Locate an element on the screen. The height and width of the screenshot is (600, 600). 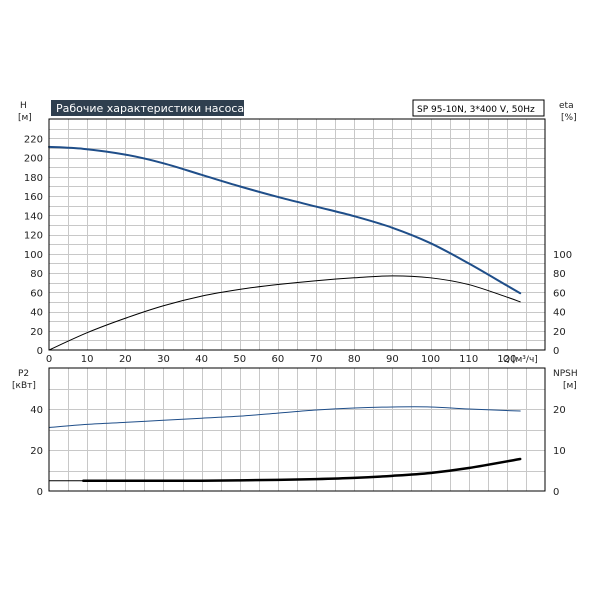
q-tick-label: 40 is located at coordinates (201, 359).